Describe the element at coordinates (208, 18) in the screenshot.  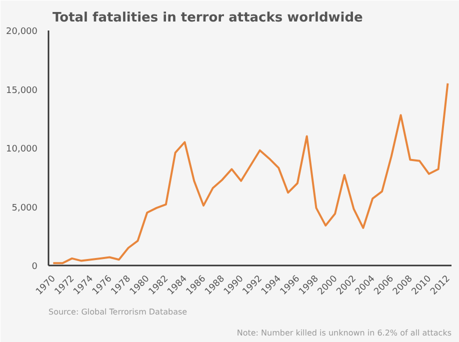
I see `chart-title: Total fatalities in terror attacks worldwide` at that location.